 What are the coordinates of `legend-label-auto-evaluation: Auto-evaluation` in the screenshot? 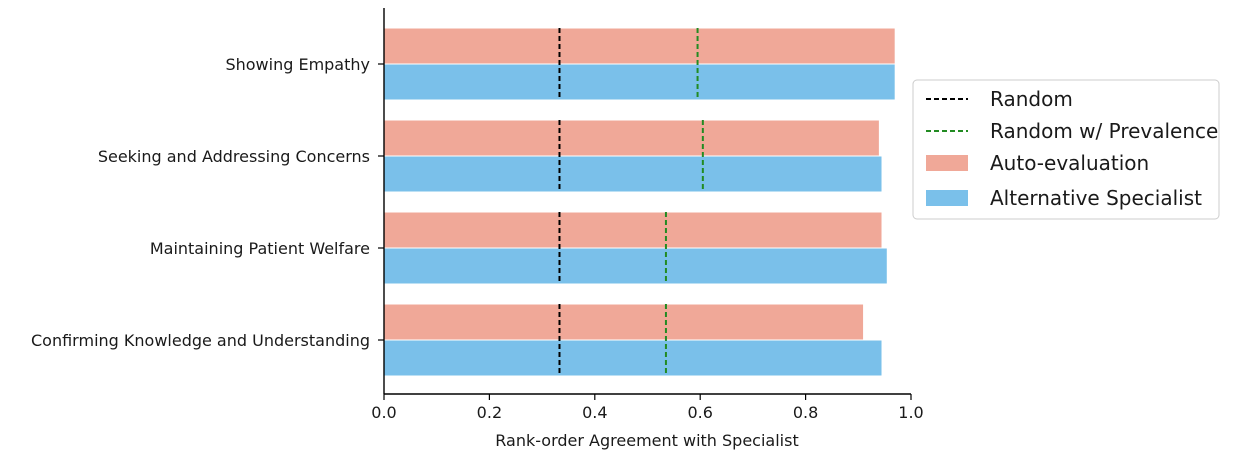 It's located at (1069, 163).